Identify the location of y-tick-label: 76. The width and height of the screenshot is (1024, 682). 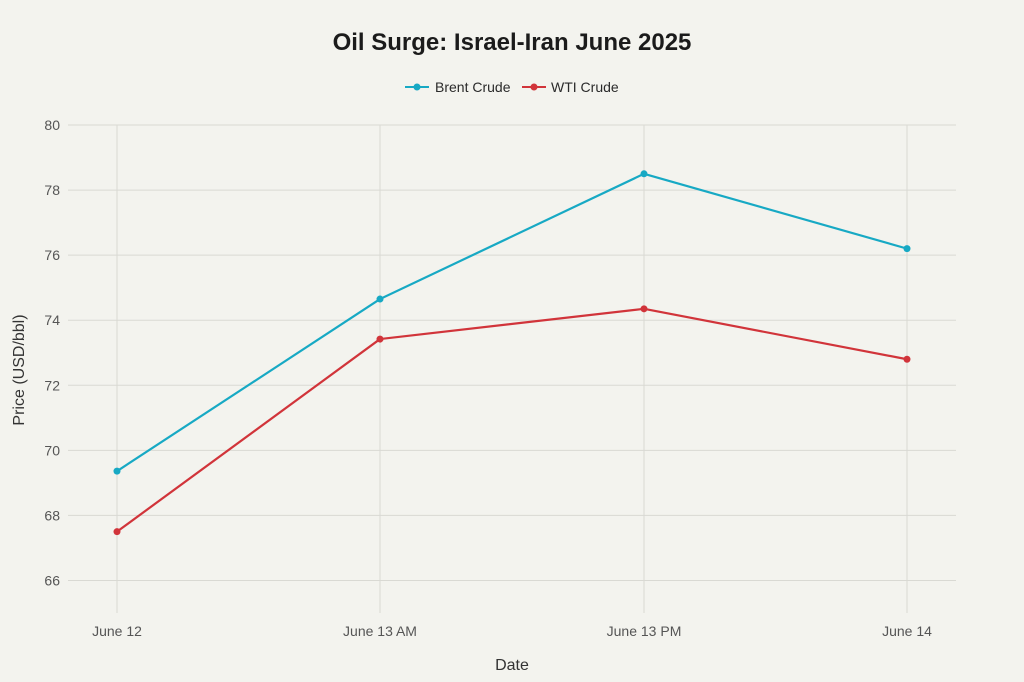
(52, 255).